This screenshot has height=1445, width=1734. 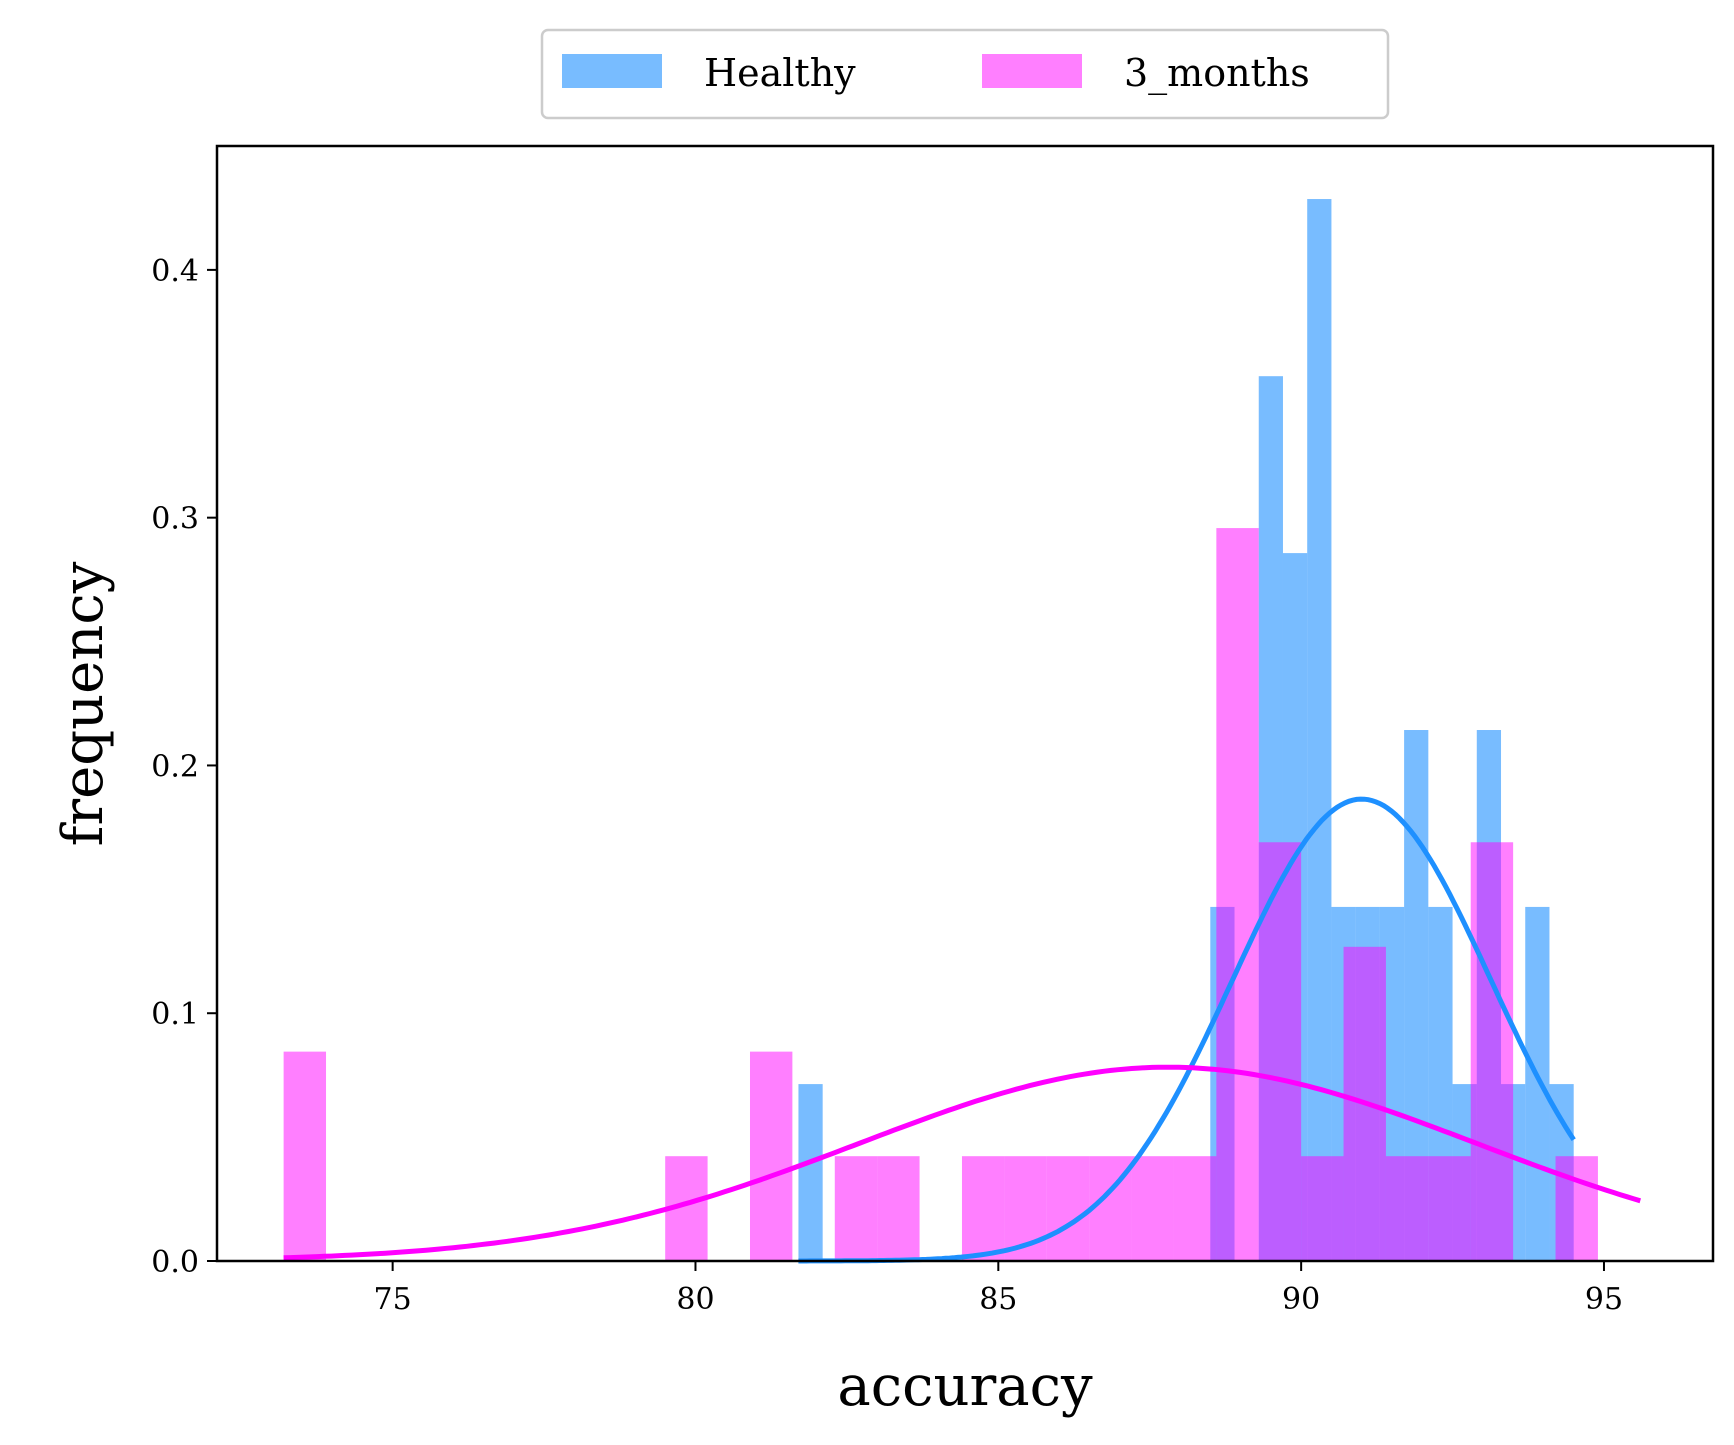 I want to click on y-axis-title: frequency, so click(x=83, y=703).